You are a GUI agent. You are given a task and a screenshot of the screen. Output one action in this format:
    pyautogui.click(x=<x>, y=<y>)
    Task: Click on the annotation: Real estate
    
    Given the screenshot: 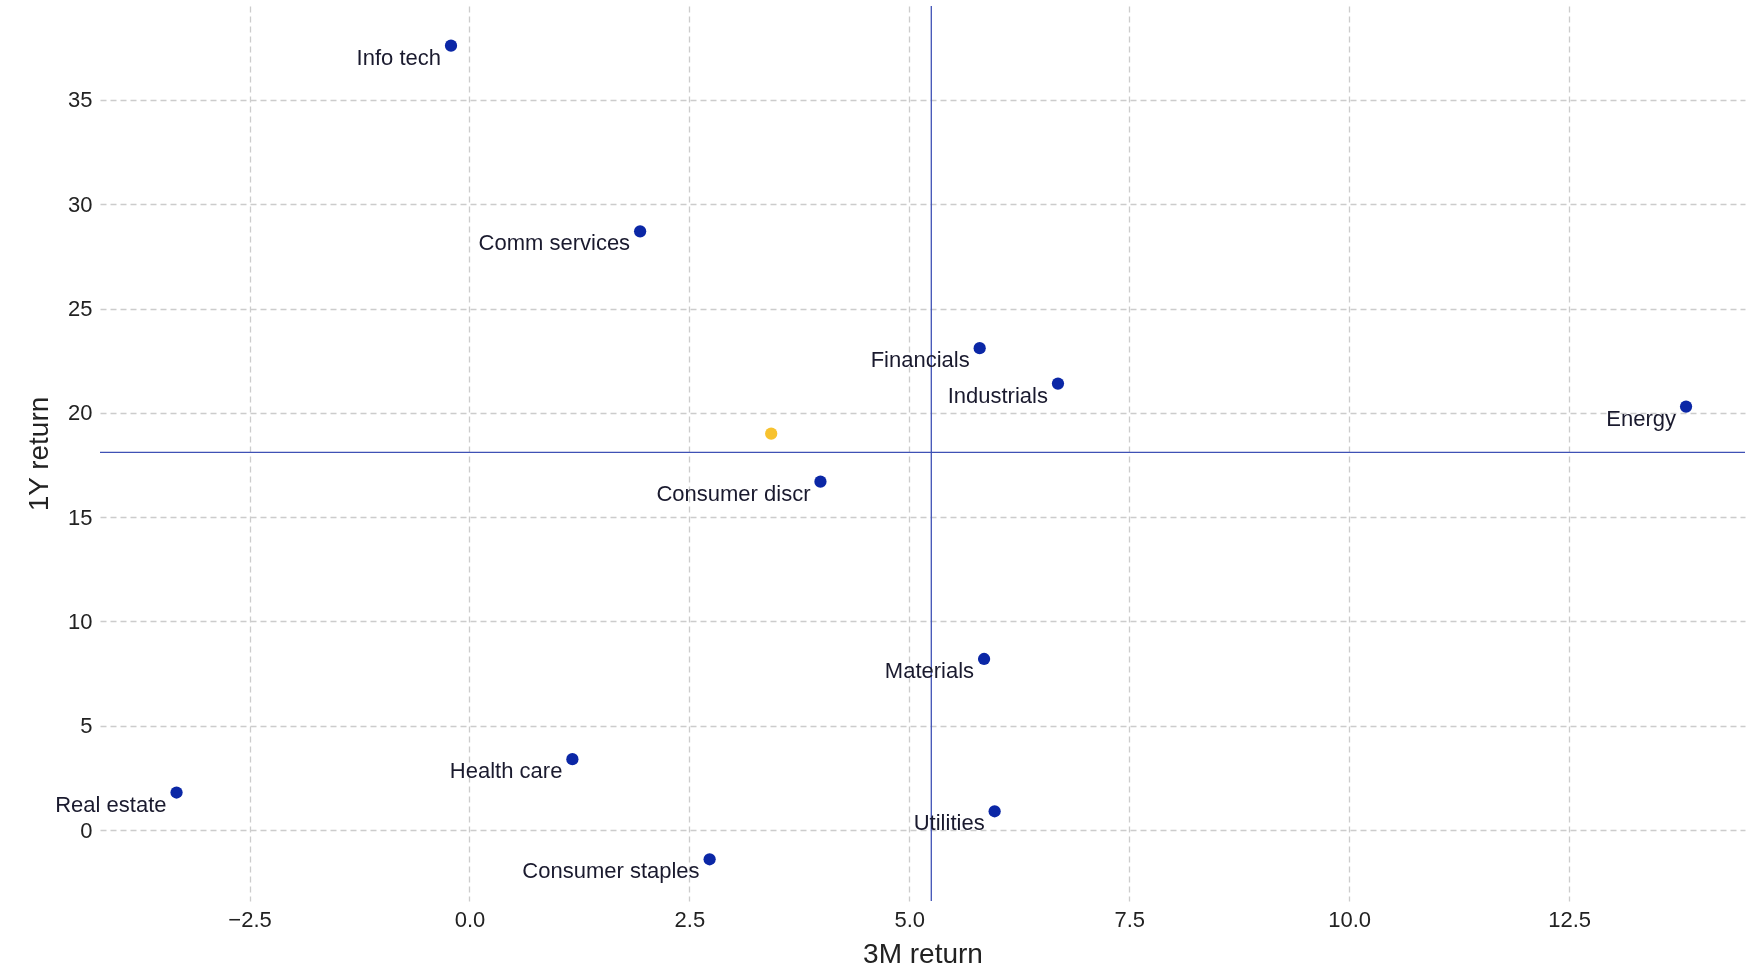 What is the action you would take?
    pyautogui.click(x=111, y=804)
    